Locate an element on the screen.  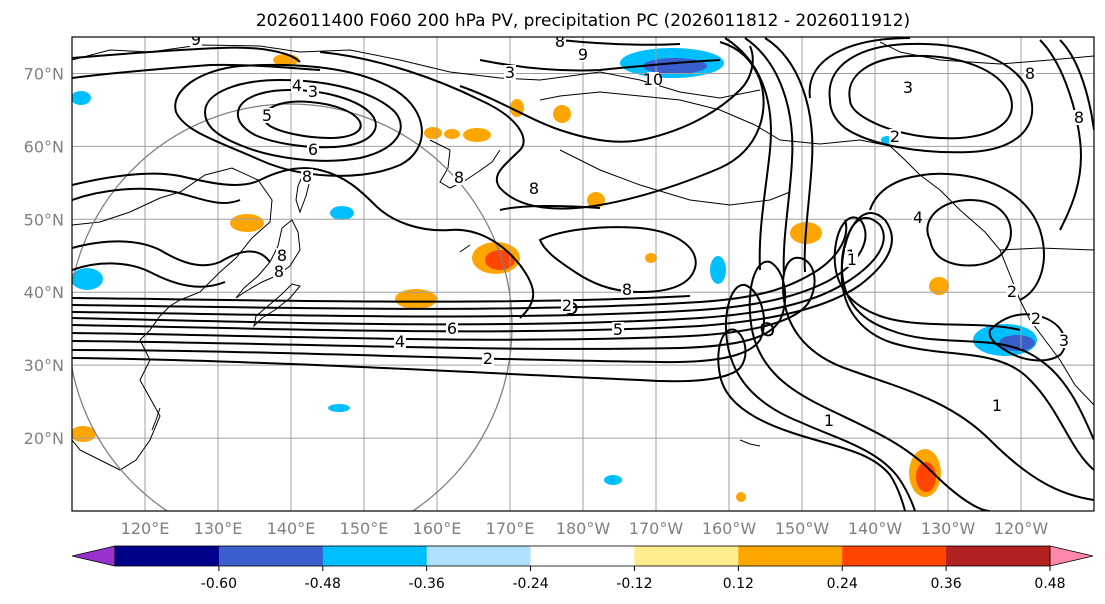
lat-tick-label: 40°N is located at coordinates (44, 292).